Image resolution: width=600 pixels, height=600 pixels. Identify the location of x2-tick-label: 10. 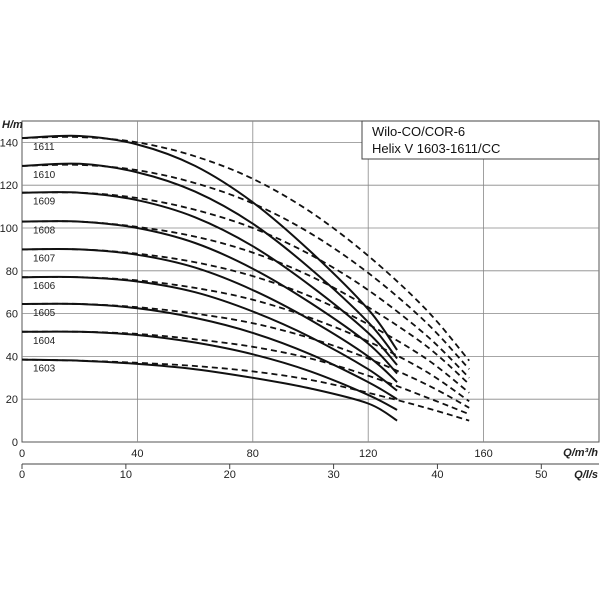
(126, 475).